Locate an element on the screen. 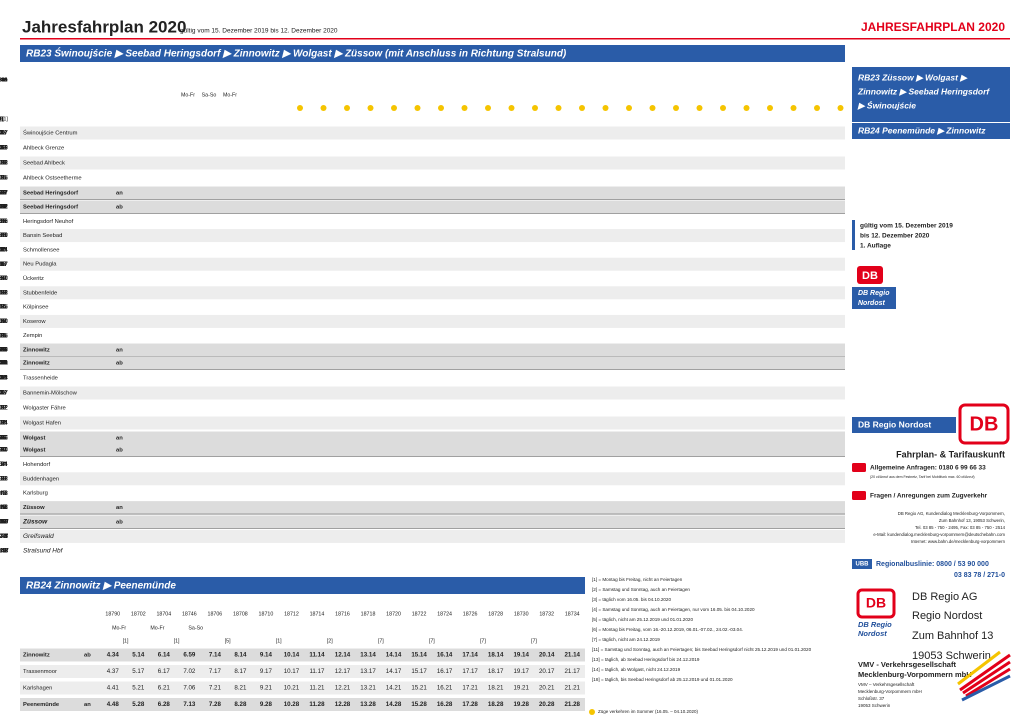  time: 5.24 is located at coordinates (3, 423).